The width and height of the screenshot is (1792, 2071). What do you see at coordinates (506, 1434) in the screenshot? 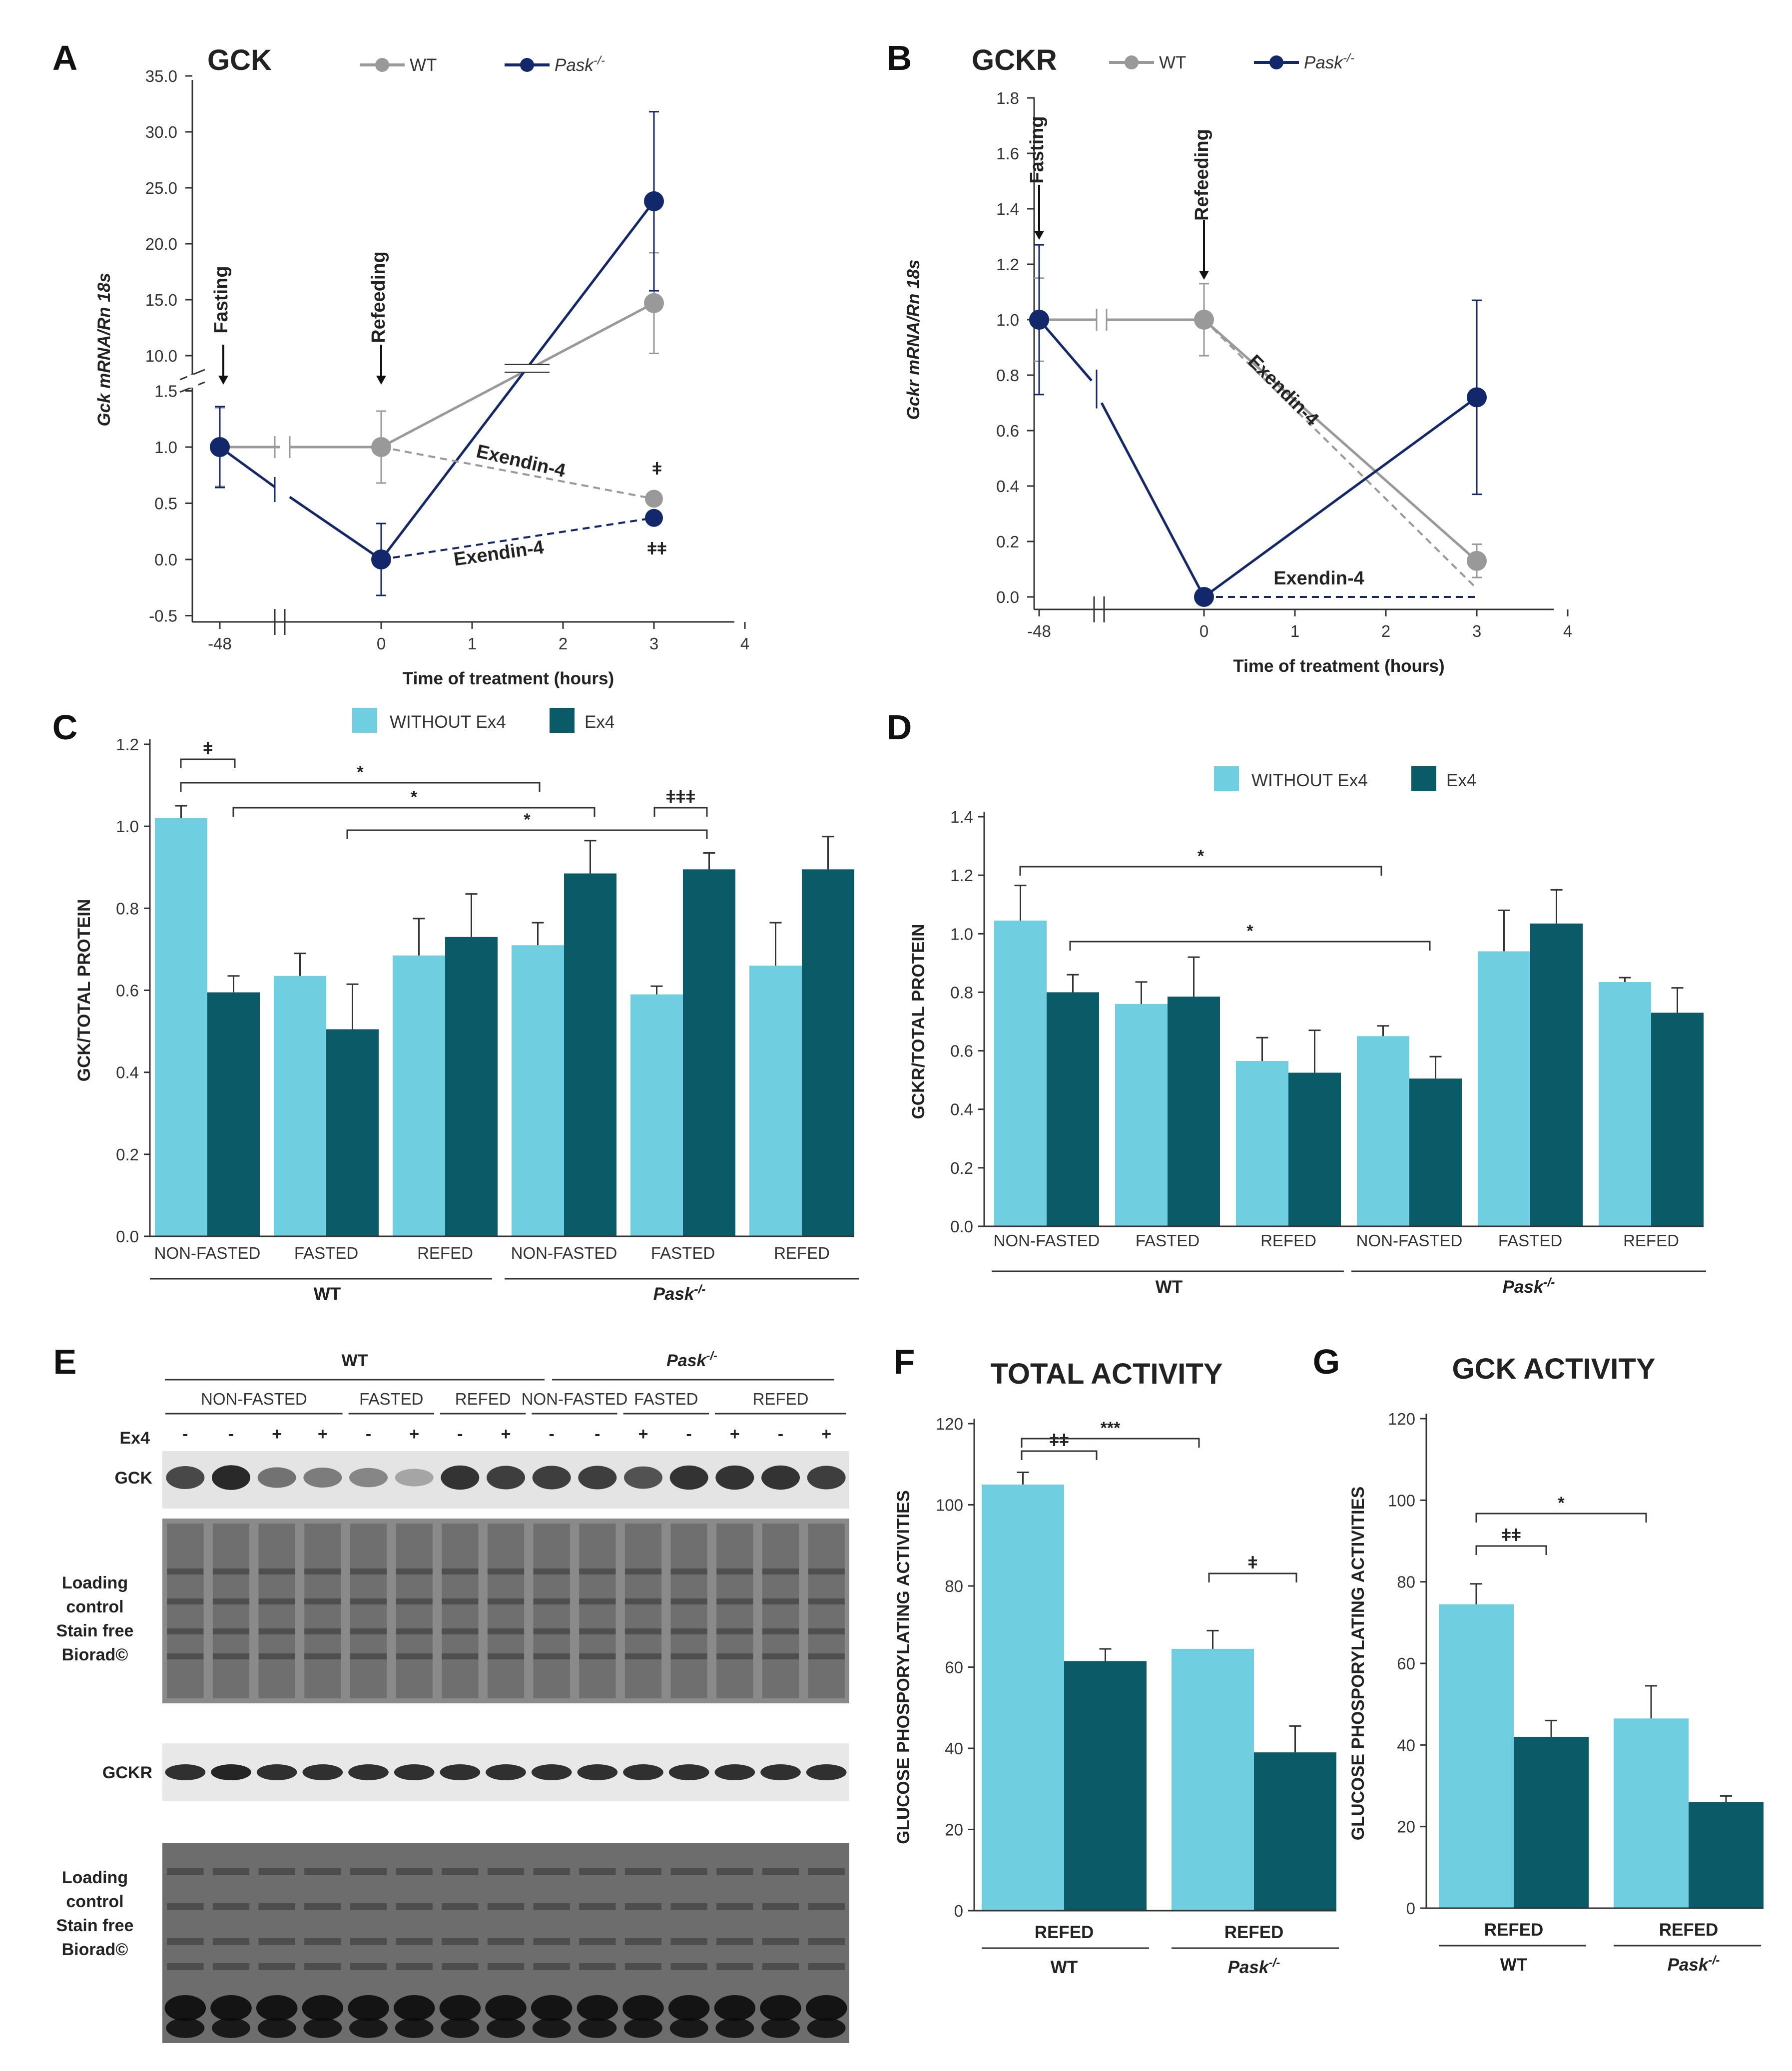
I see `blot-ex4-sign: +` at bounding box center [506, 1434].